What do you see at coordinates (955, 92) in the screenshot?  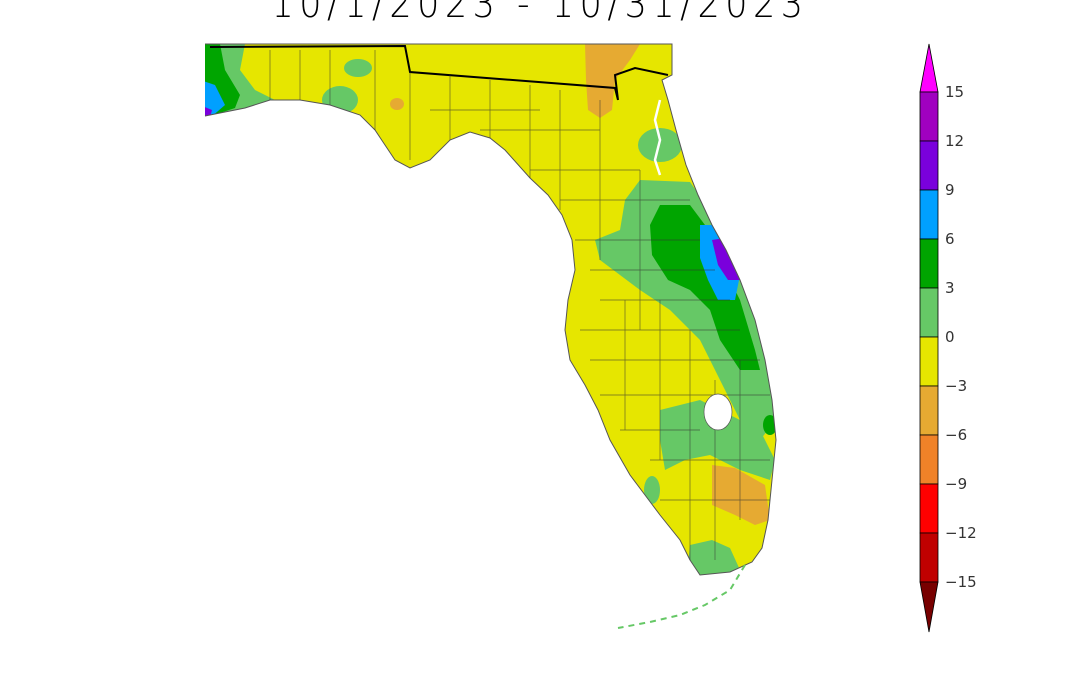 I see `colorbar-tick: 15` at bounding box center [955, 92].